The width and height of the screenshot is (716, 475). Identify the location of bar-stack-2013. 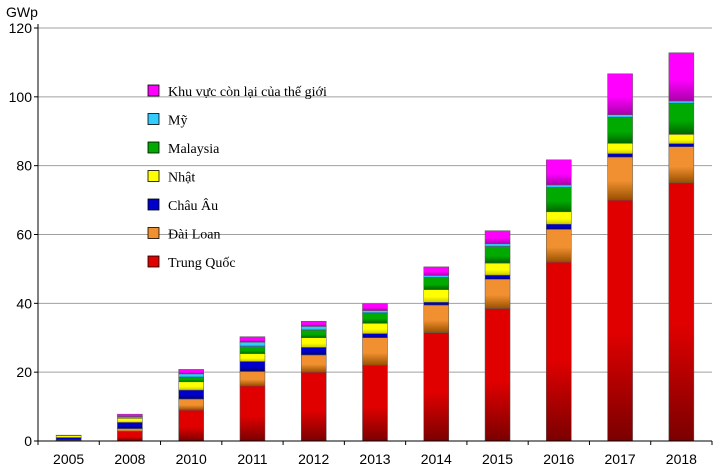
(375, 372).